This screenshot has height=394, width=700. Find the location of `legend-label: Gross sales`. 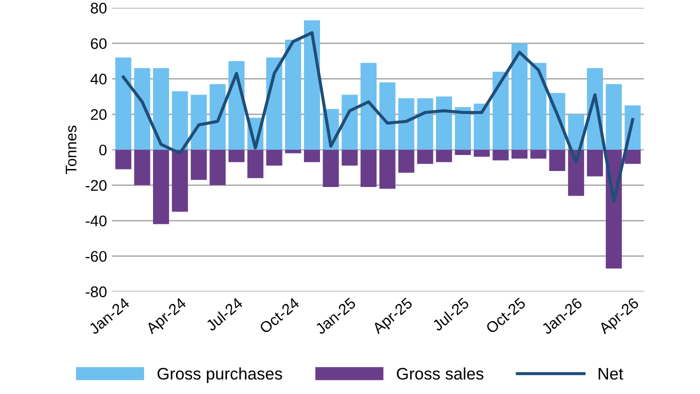

legend-label: Gross sales is located at coordinates (440, 373).